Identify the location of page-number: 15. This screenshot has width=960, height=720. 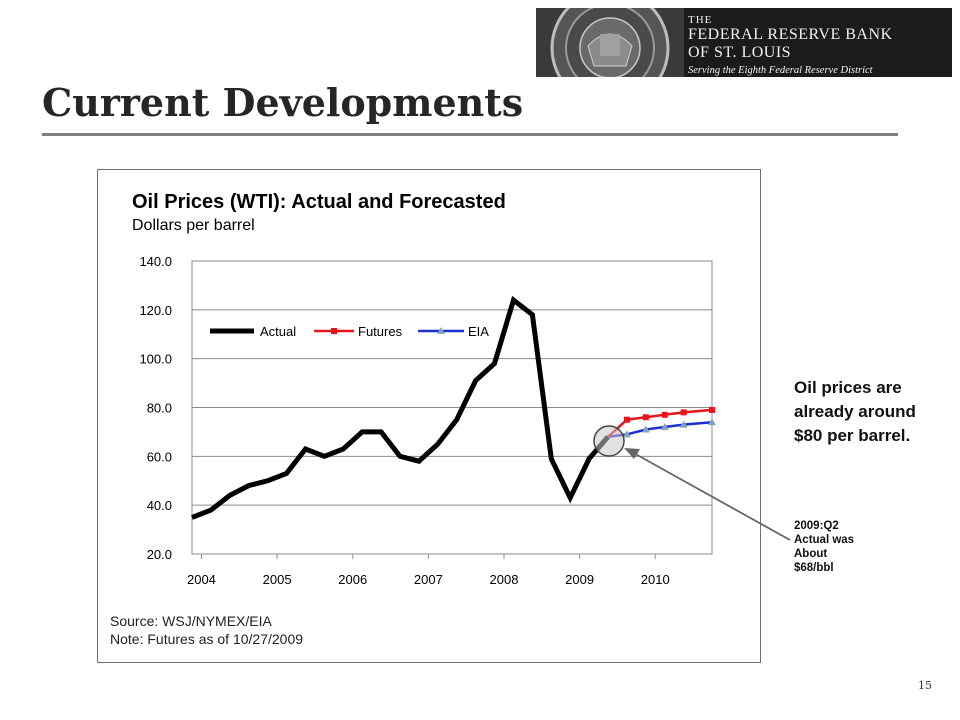
(925, 685).